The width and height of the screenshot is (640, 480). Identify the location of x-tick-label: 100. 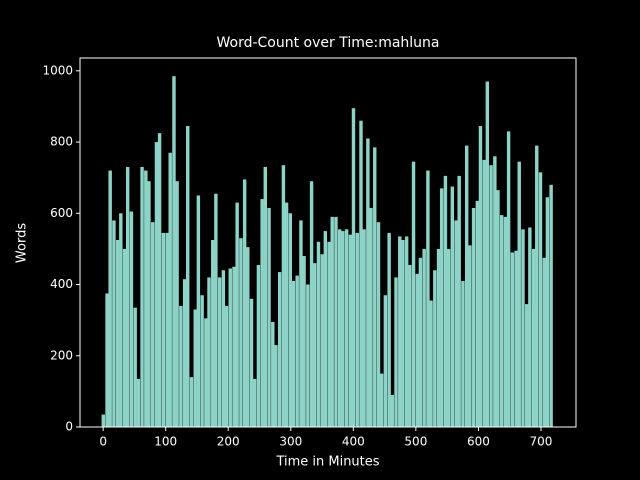
(165, 442).